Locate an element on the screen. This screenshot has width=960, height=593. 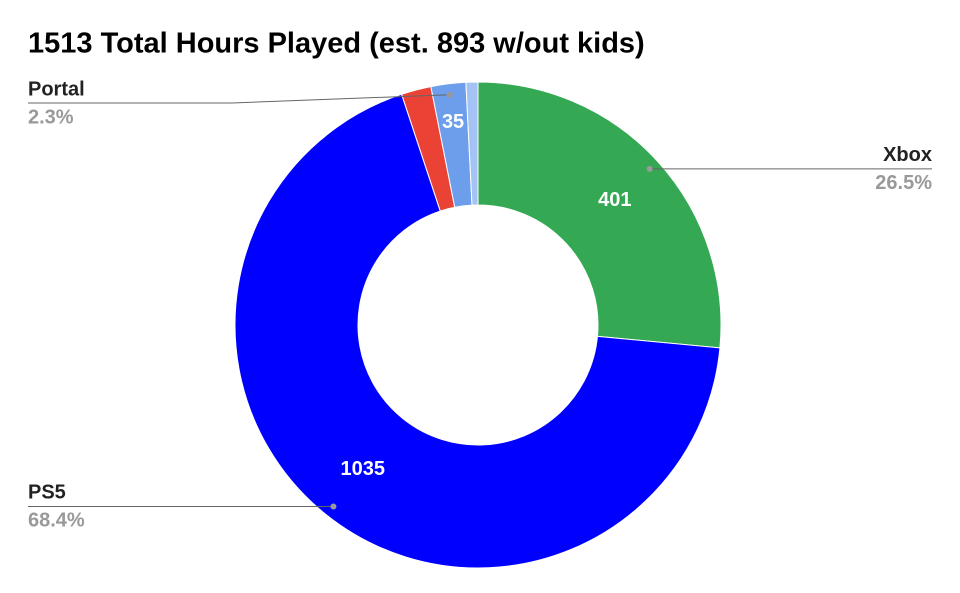
slice-name: PS5 is located at coordinates (47, 493).